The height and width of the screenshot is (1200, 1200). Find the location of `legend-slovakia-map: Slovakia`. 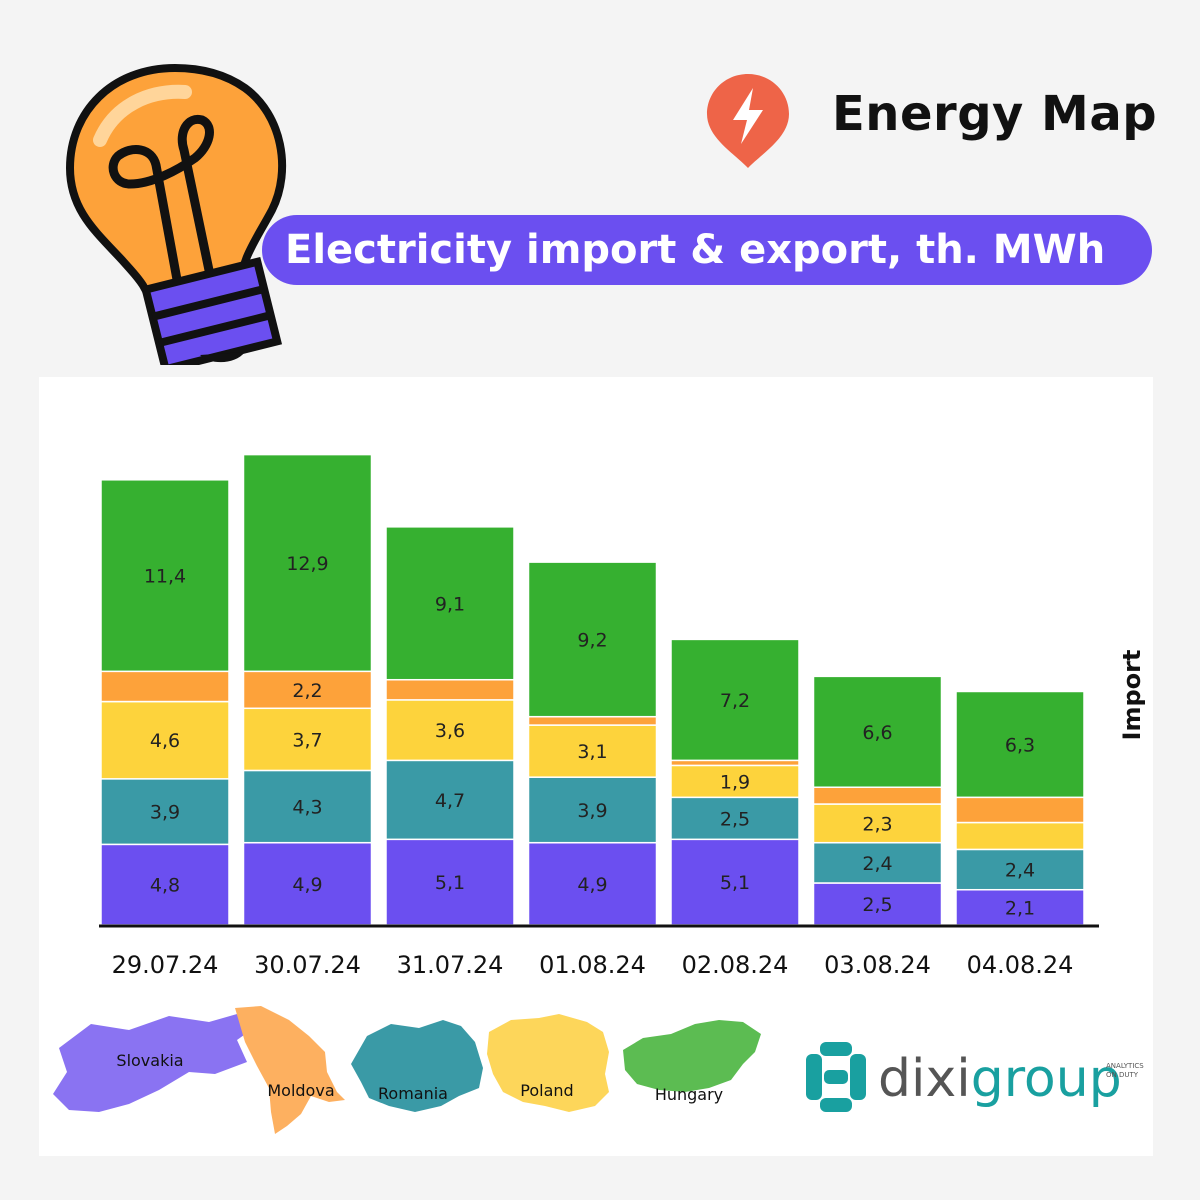

legend-slovakia-map: Slovakia is located at coordinates (152, 1063).